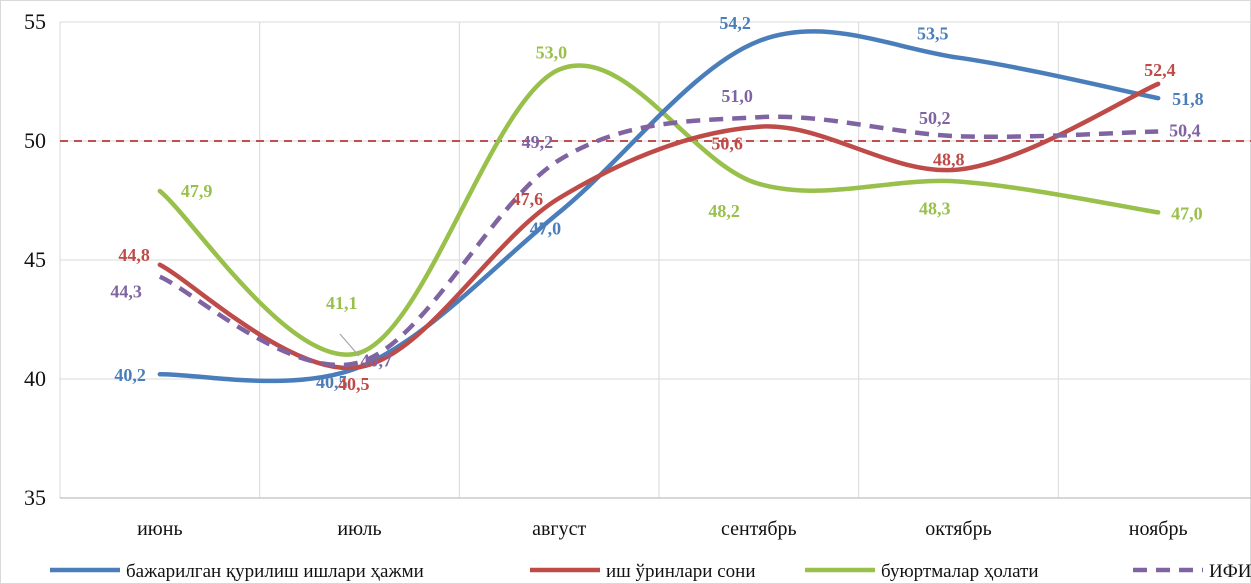 The width and height of the screenshot is (1251, 584). Describe the element at coordinates (349, 345) in the screenshot. I see `label-leader-line` at that location.